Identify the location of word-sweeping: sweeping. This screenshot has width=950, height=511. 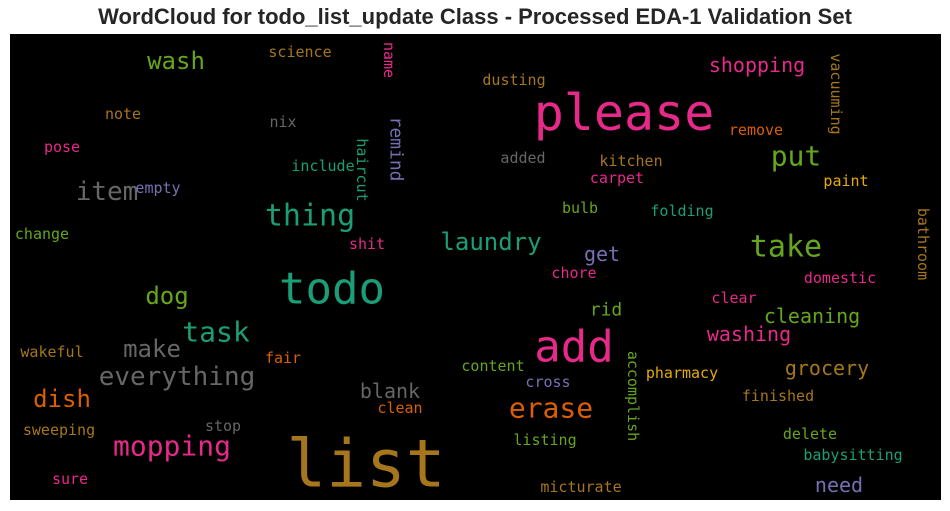
(59, 430).